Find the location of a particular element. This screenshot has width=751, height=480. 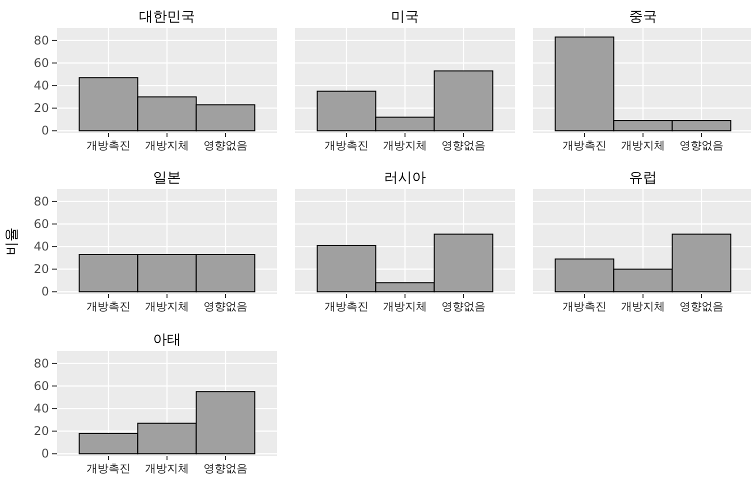

chart-title: 미국 is located at coordinates (405, 17).